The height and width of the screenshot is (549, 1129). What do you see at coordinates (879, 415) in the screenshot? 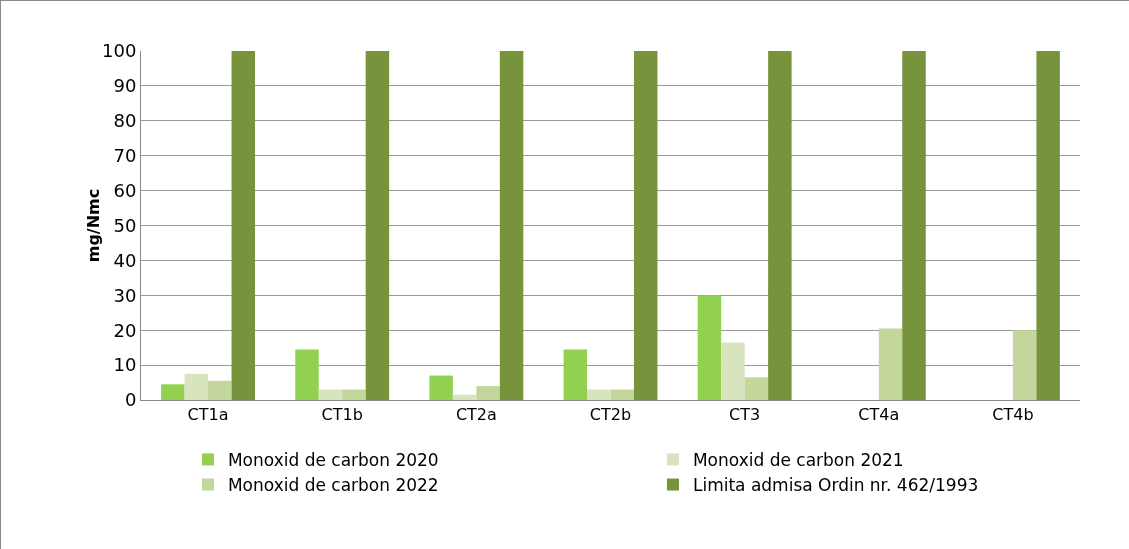
I see `x-tick-label: CT4a` at bounding box center [879, 415].